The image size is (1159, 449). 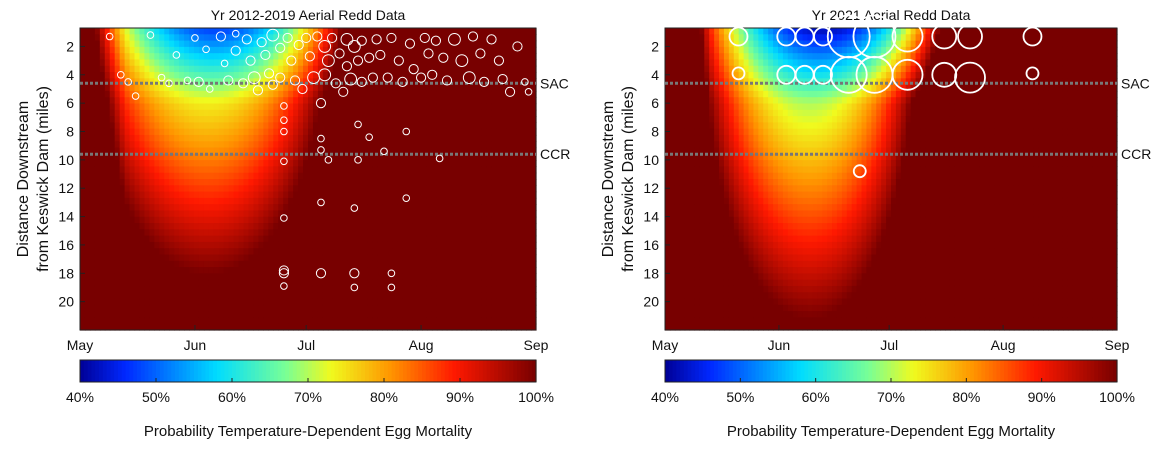 I want to click on chart-title: Yr 2012-2019 Aerial Redd Data, so click(x=308, y=15).